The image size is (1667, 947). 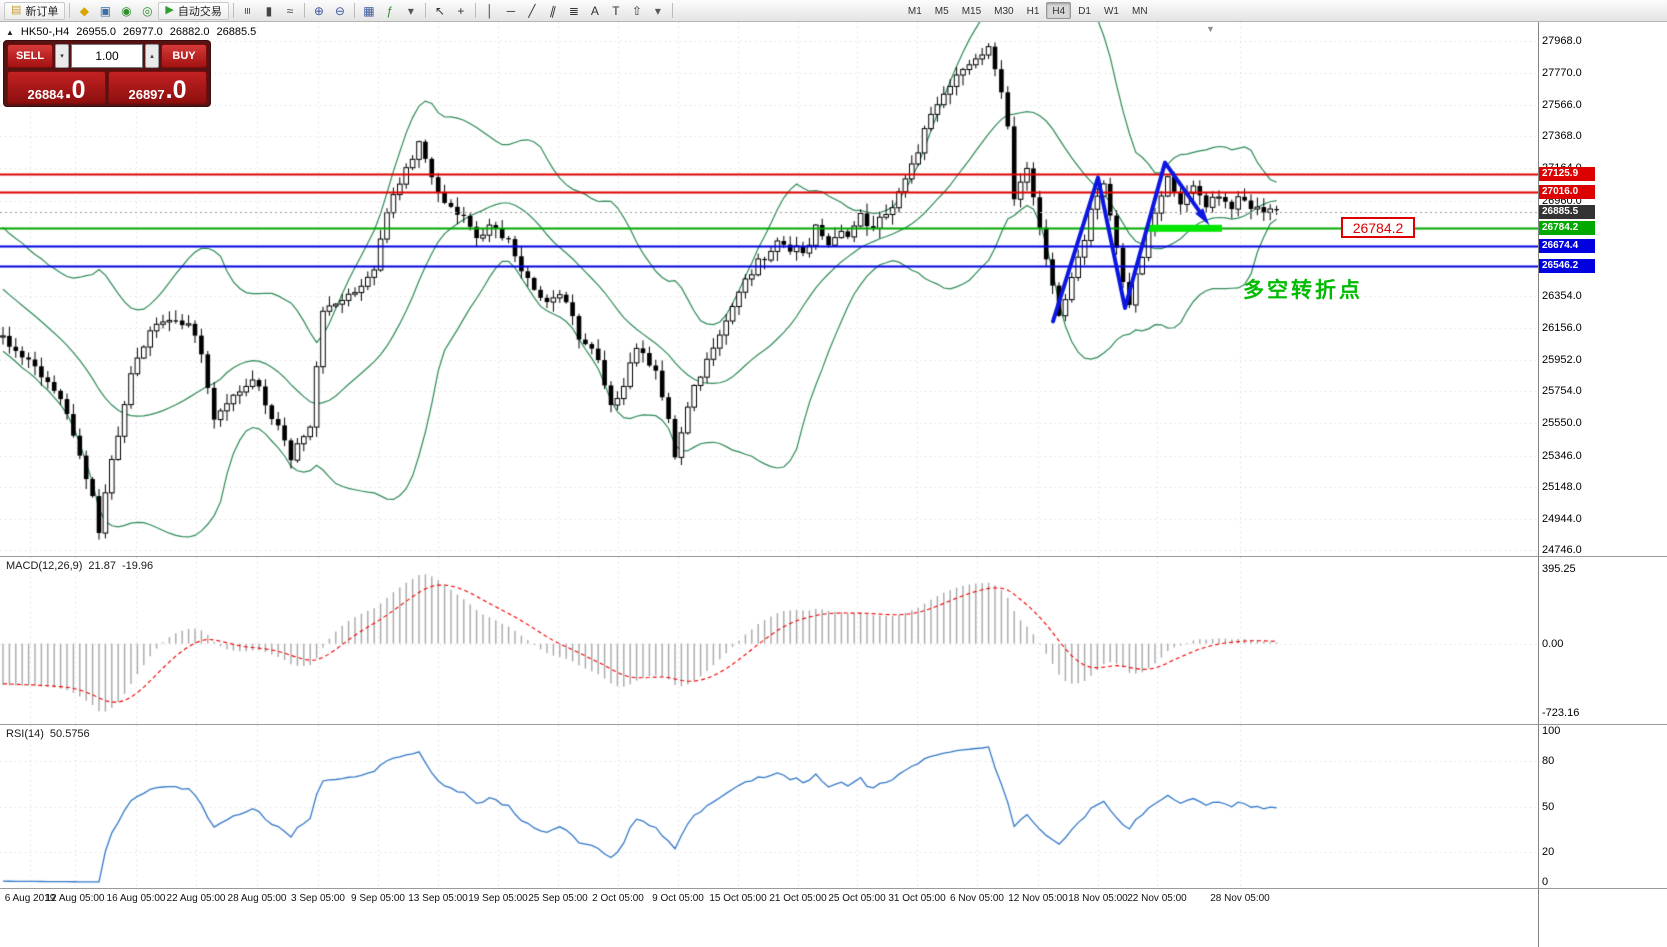 I want to click on time-axis-label: 6 Nov 05:00, so click(x=977, y=898).